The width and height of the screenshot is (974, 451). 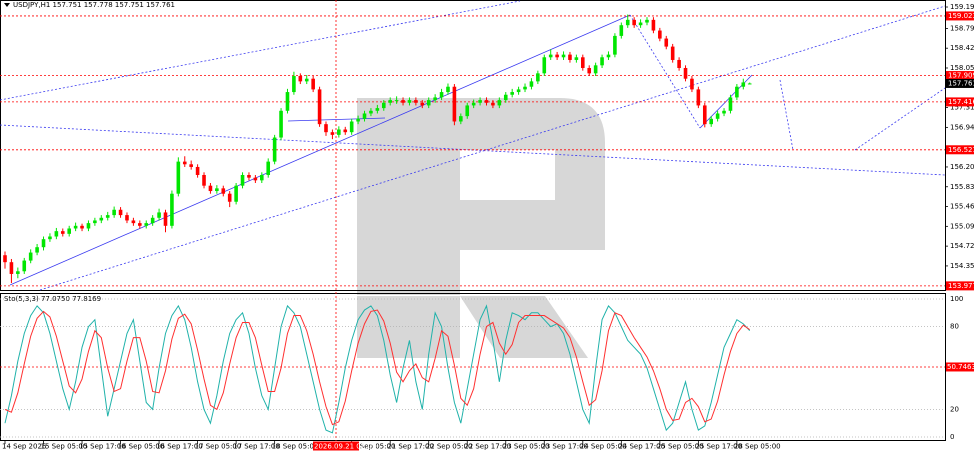 I want to click on level-label: 153.977, so click(x=961, y=286).